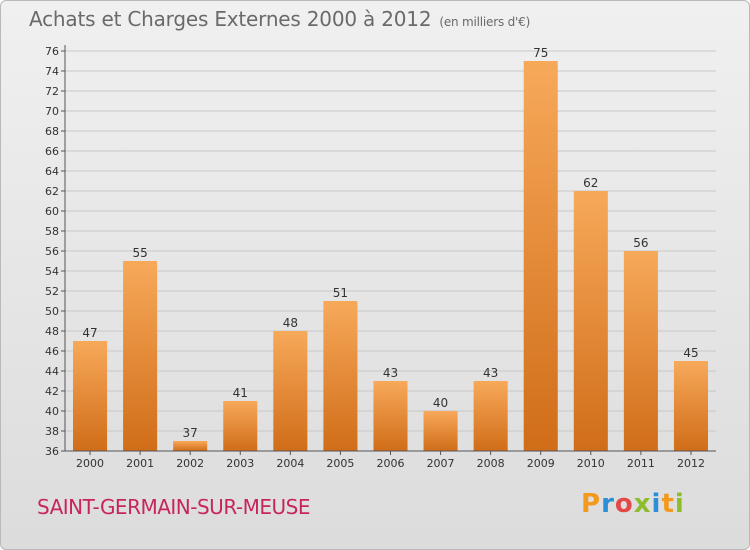  I want to click on town-name: SAINT-GERMAIN-SUR-MEUSE, so click(173, 507).